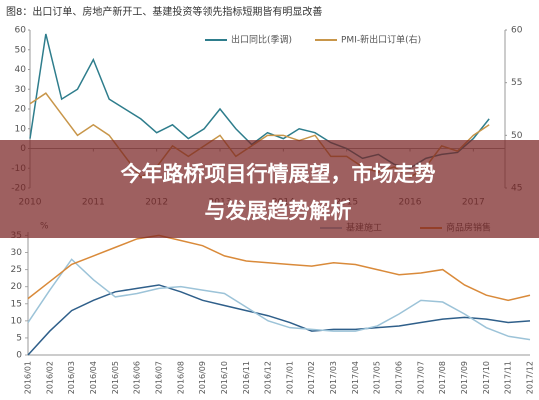 The image size is (539, 400). Describe the element at coordinates (180, 377) in the screenshot. I see `x-tick-label: 2016/08` at that location.